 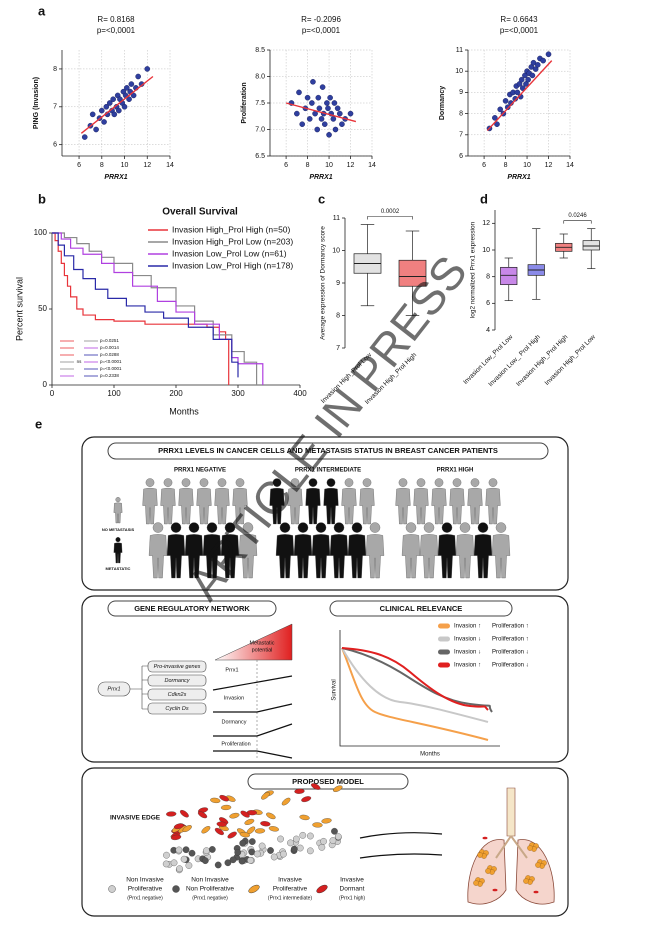 What do you see at coordinates (235, 744) in the screenshot?
I see `trend-label: Proliferation` at bounding box center [235, 744].